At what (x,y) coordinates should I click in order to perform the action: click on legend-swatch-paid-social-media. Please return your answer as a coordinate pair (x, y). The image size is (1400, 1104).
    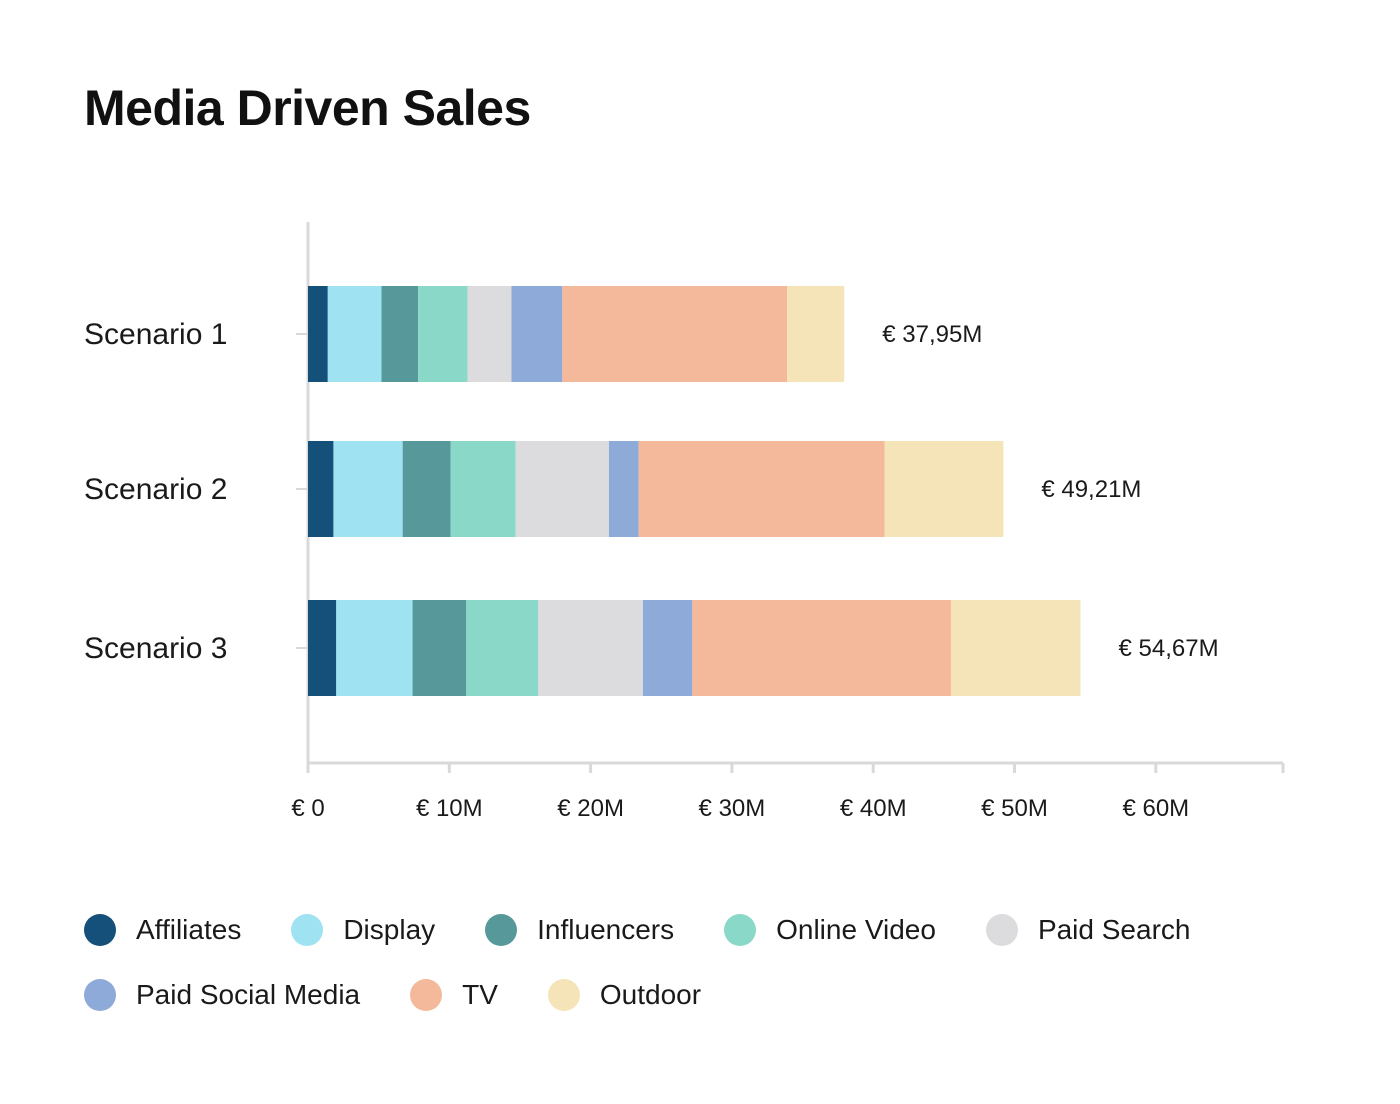
    Looking at the image, I should click on (100, 995).